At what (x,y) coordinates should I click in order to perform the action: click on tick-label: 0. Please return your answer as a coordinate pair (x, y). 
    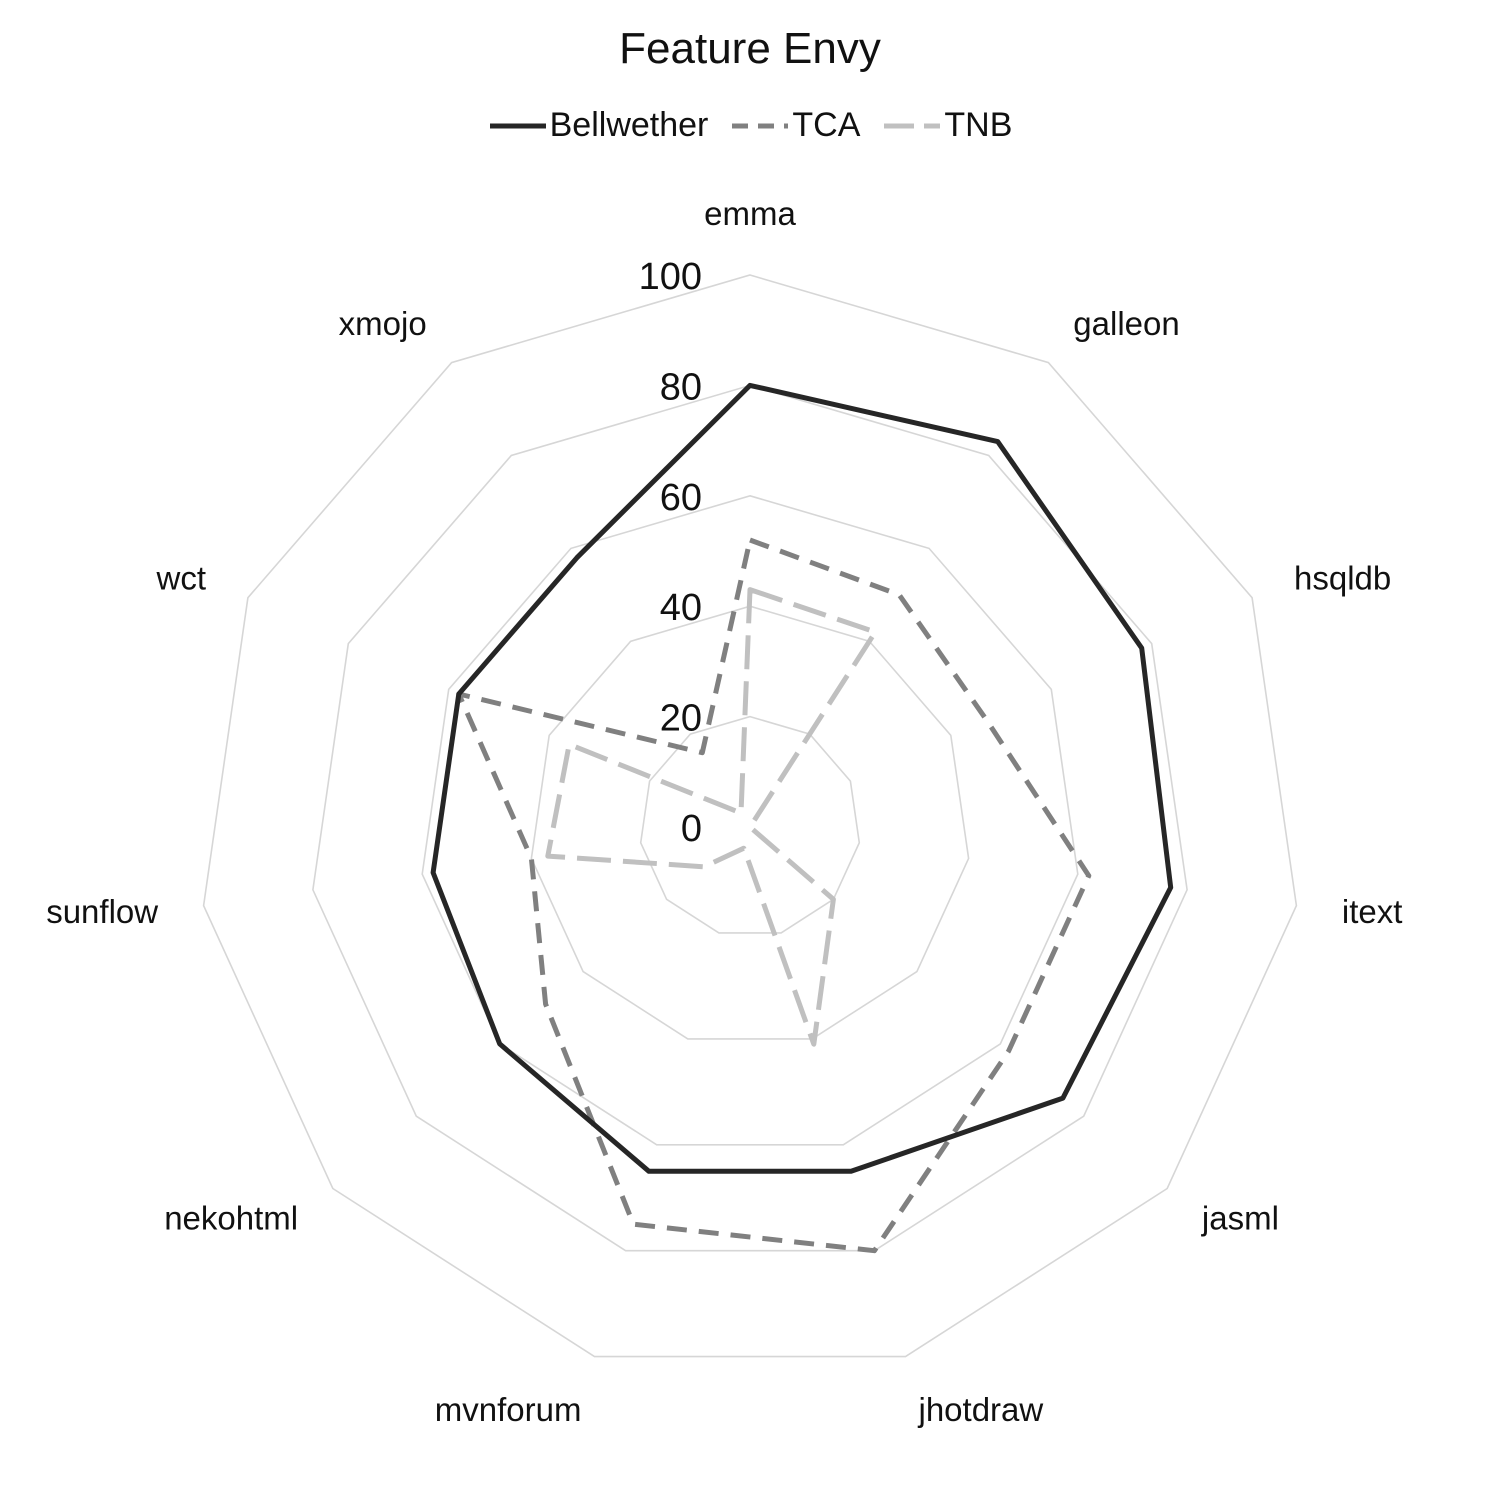
    Looking at the image, I should click on (691, 829).